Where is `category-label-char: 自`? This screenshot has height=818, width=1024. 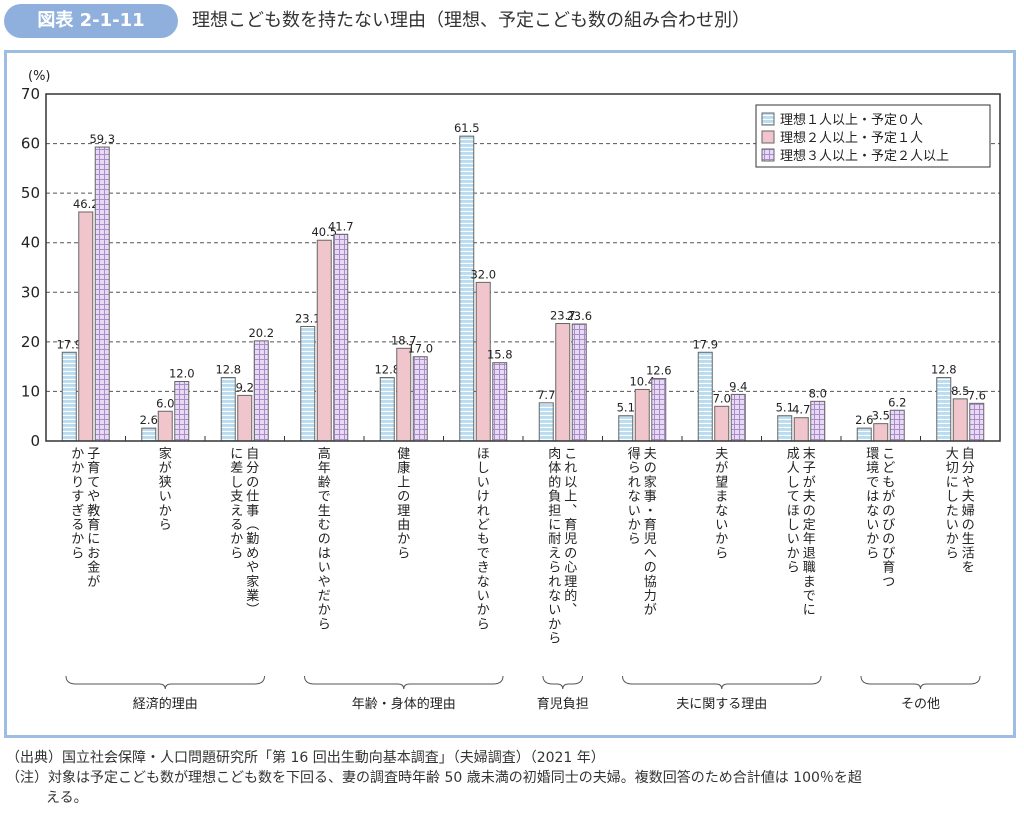 category-label-char: 自 is located at coordinates (252, 454).